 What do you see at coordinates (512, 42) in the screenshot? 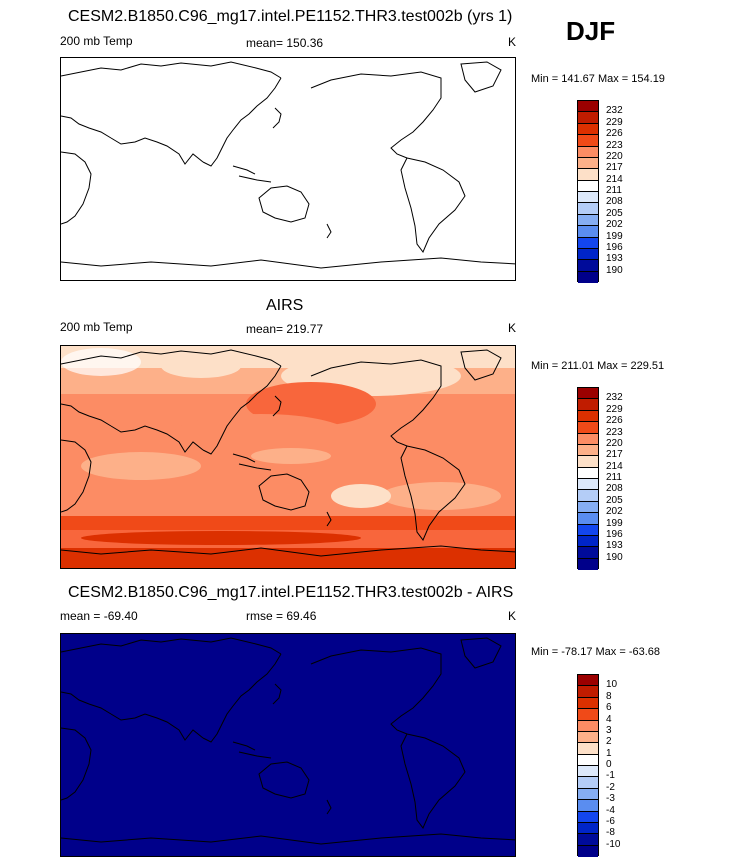
I see `panel1-units: K` at bounding box center [512, 42].